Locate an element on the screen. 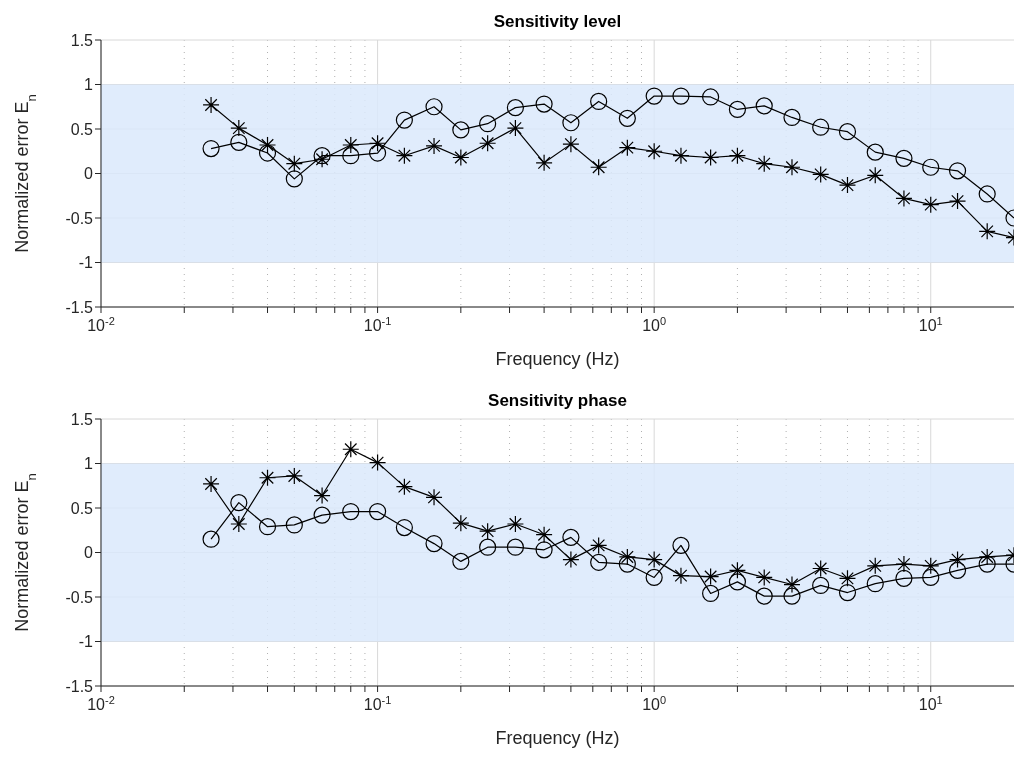 Image resolution: width=1015 pixels, height=758 pixels. y-tick-label: -0.5 is located at coordinates (79, 597).